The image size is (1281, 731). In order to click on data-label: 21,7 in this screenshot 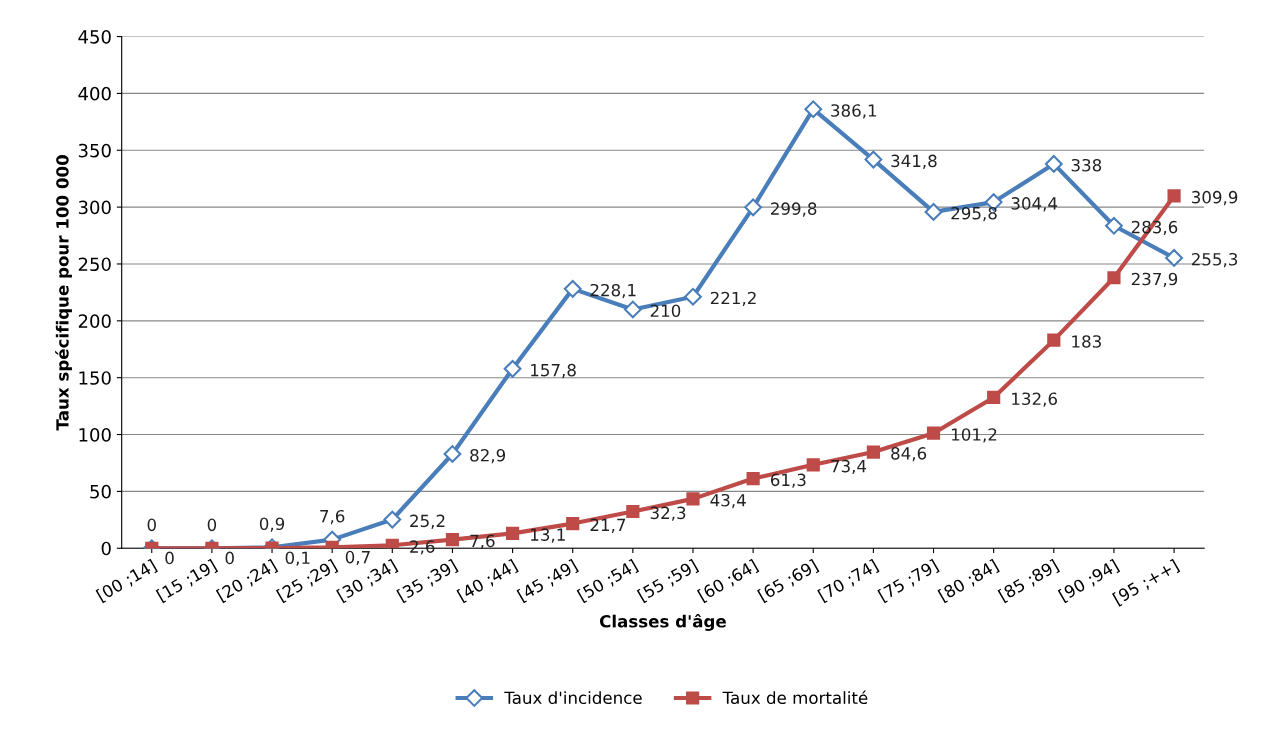, I will do `click(608, 525)`.